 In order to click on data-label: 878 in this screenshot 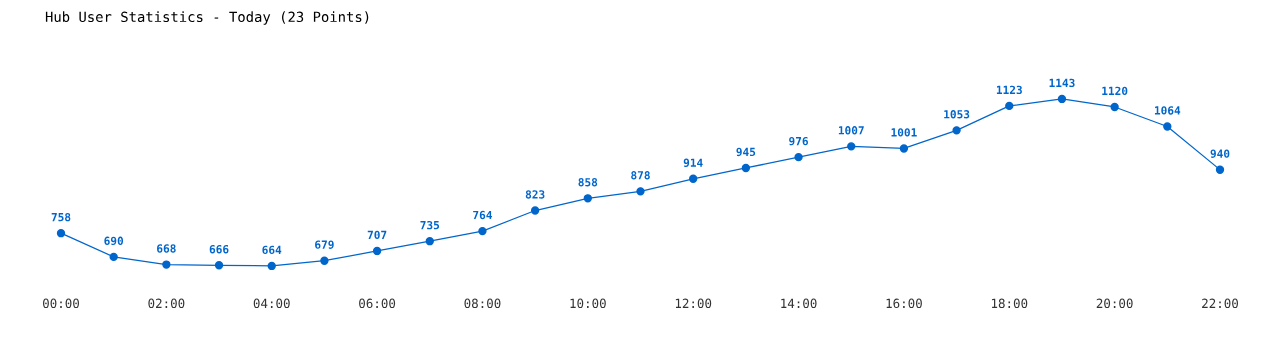, I will do `click(640, 175)`.